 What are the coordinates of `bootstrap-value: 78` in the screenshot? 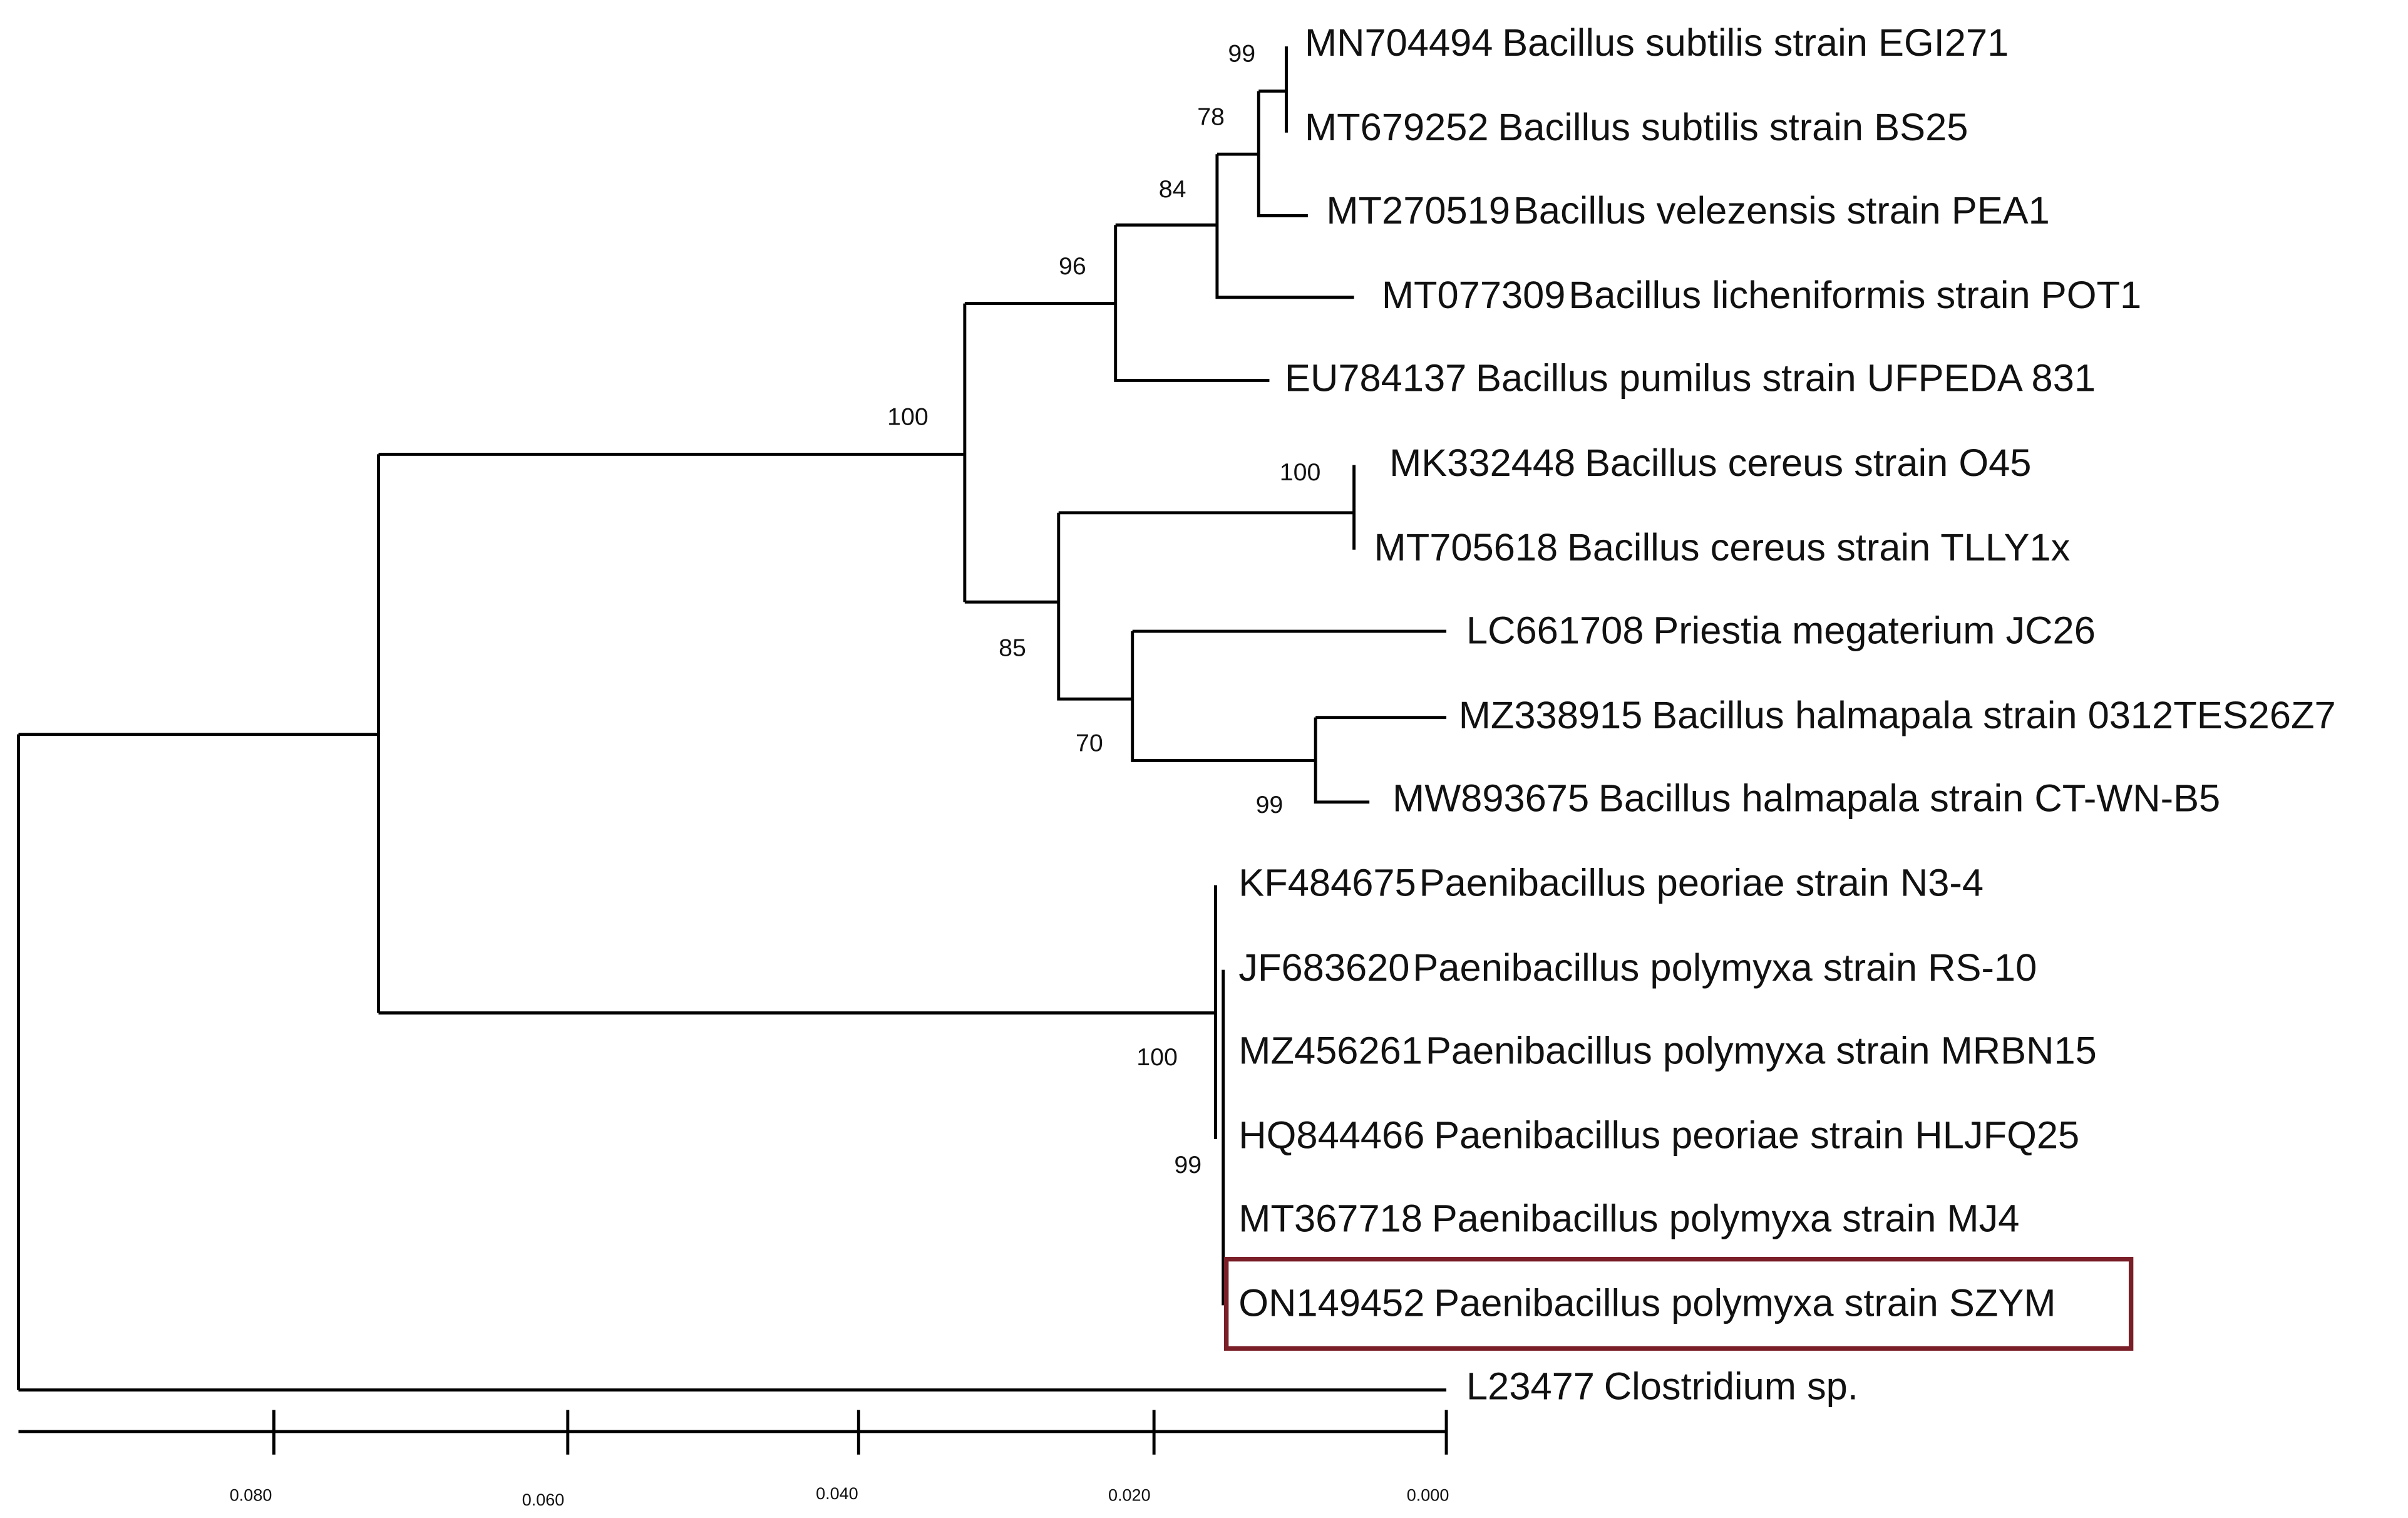 It's located at (1211, 117).